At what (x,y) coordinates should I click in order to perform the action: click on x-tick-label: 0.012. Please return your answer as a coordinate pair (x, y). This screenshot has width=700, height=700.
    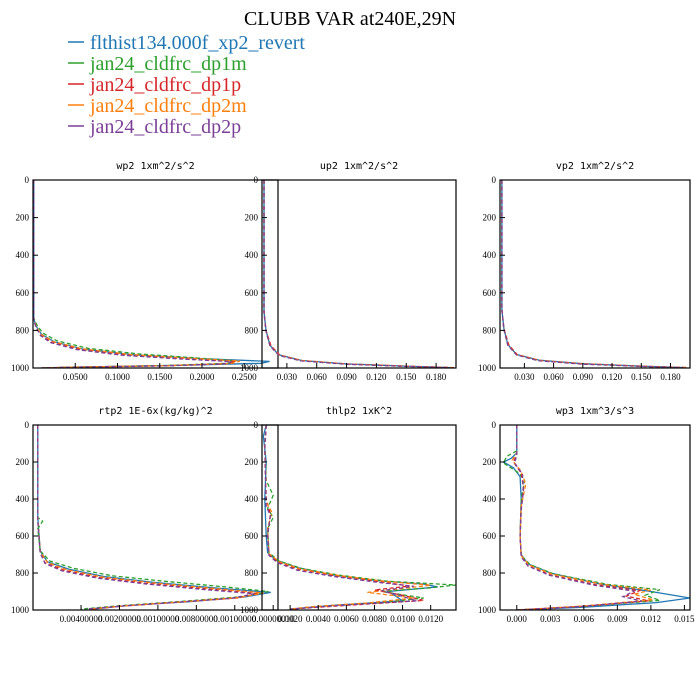
    Looking at the image, I should click on (651, 619).